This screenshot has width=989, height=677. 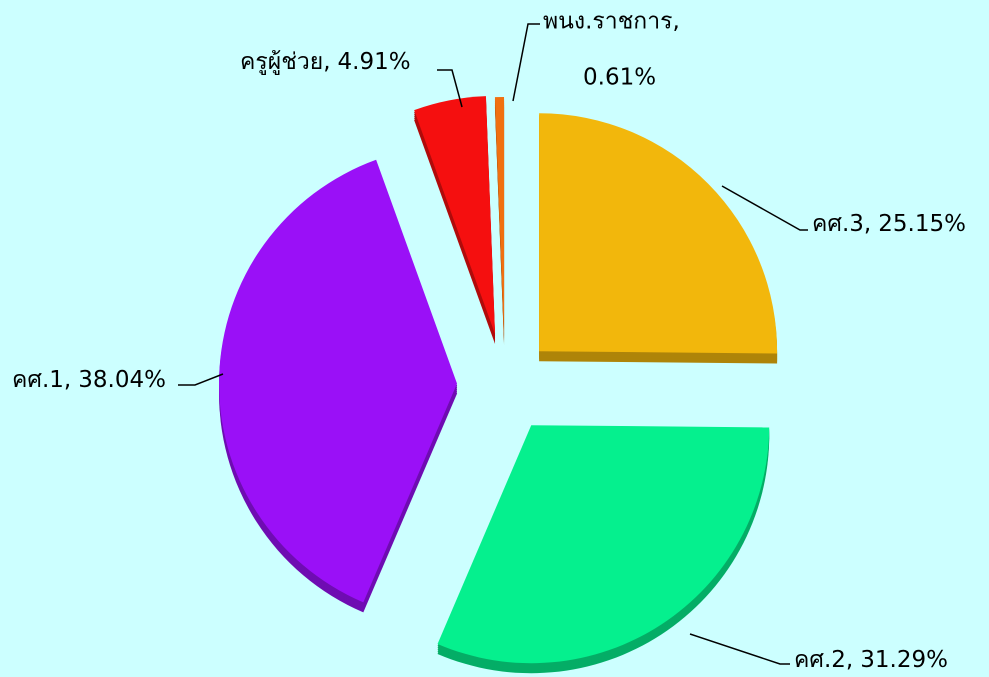 What do you see at coordinates (122, 380) in the screenshot?
I see `data-label-value: 38.04%` at bounding box center [122, 380].